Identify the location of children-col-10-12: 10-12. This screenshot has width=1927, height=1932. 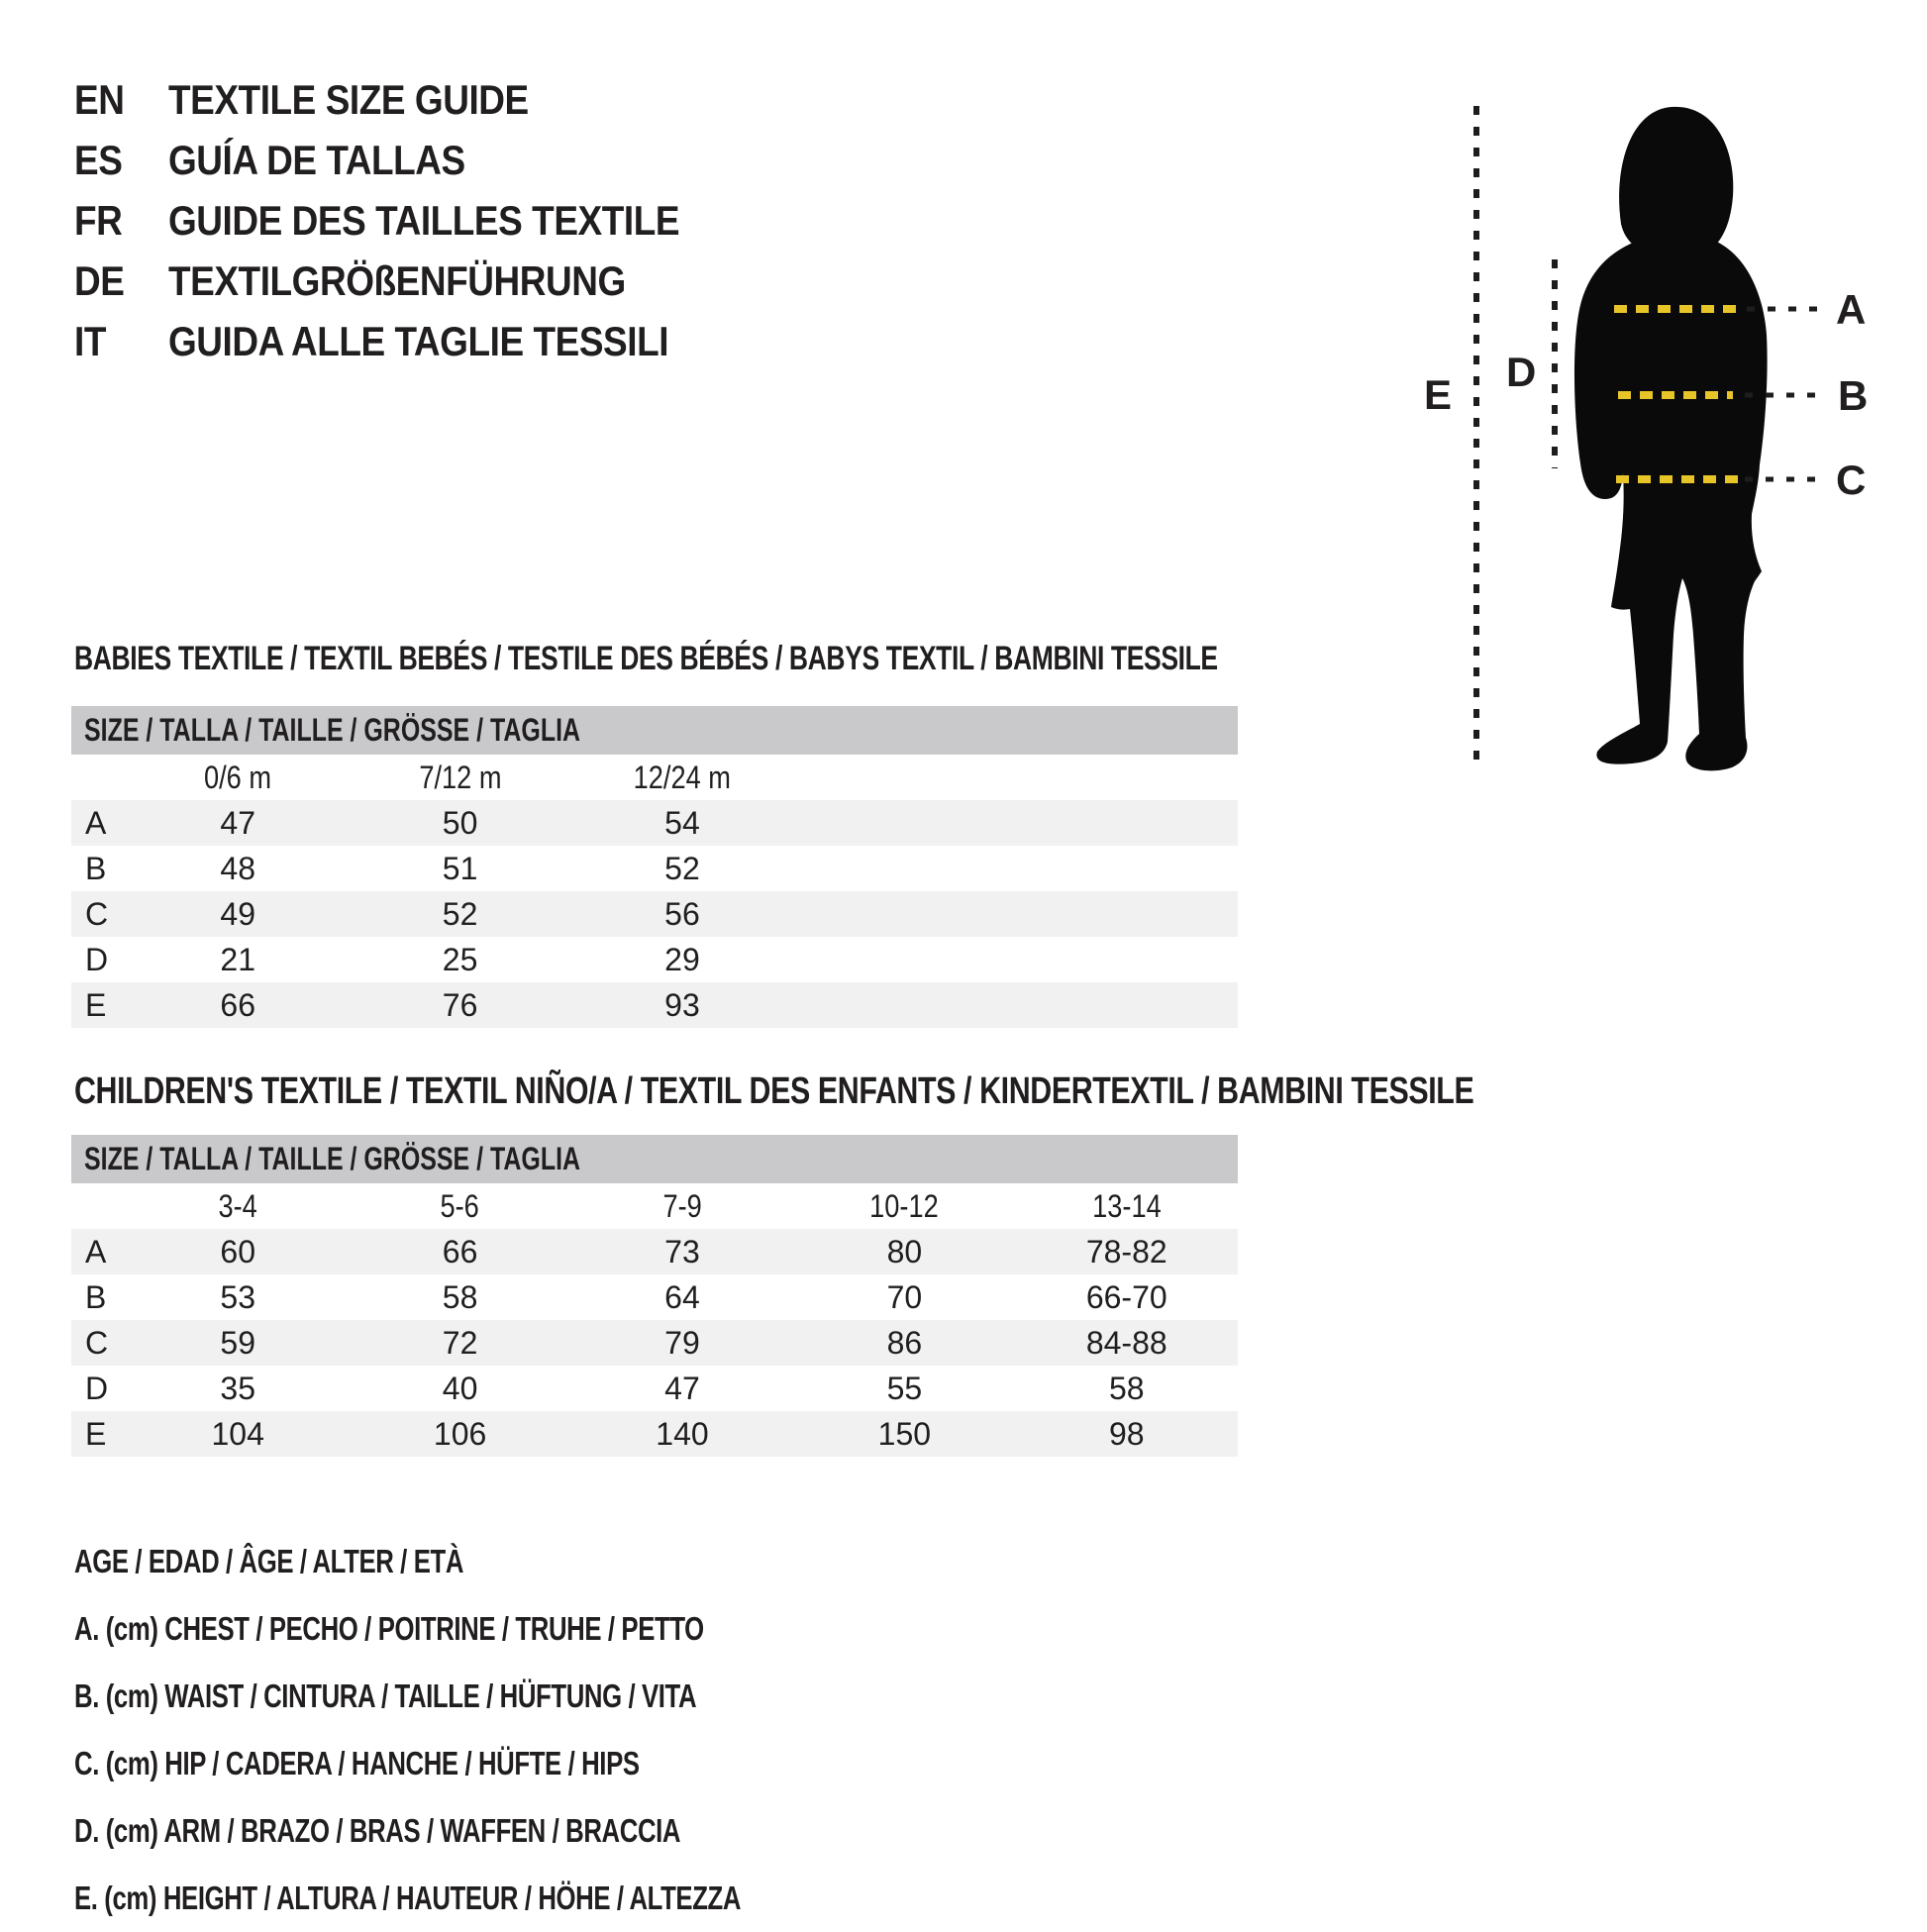
(904, 1205).